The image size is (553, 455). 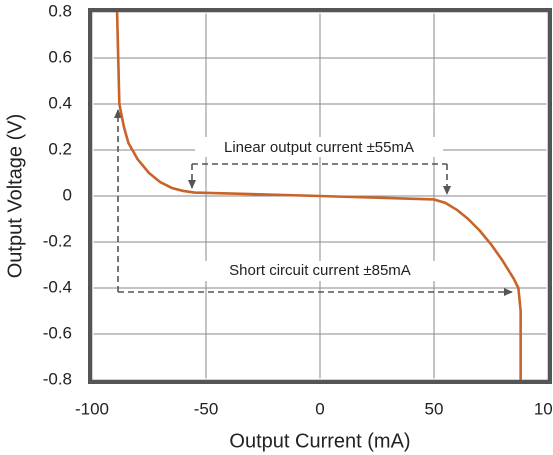 What do you see at coordinates (543, 408) in the screenshot?
I see `x-tick-label: 100` at bounding box center [543, 408].